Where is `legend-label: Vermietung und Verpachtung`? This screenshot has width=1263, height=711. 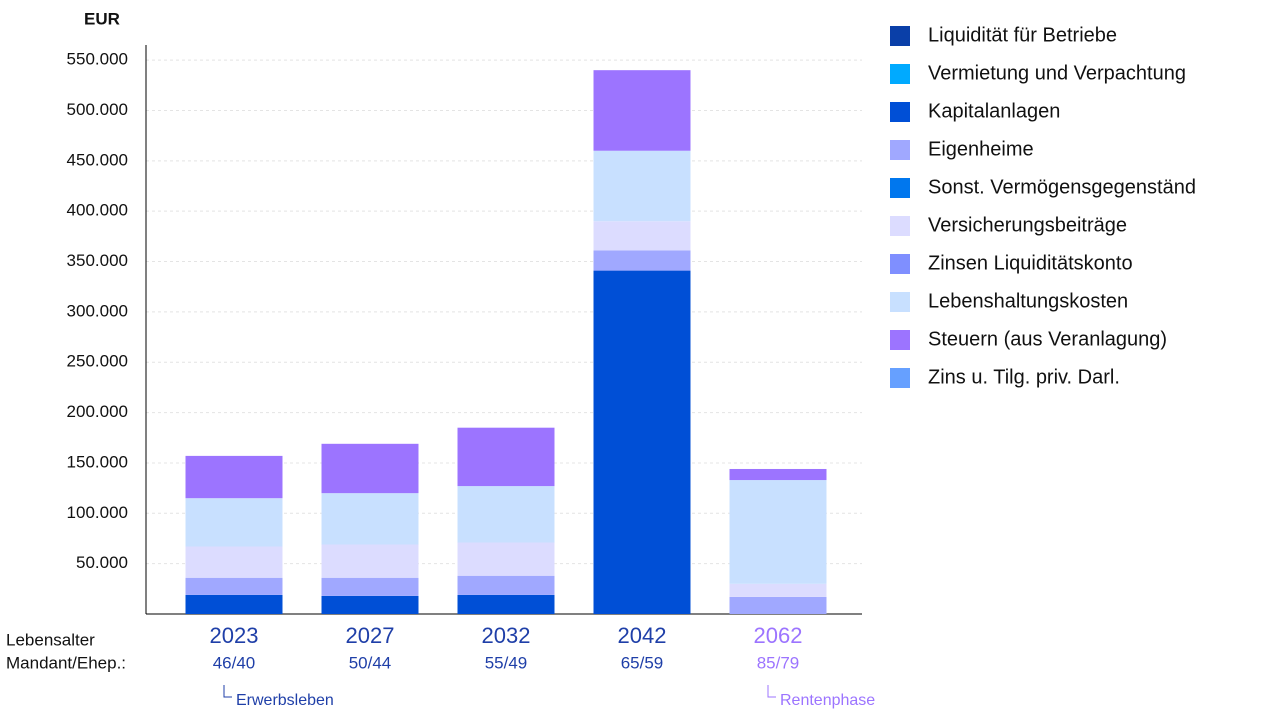
legend-label: Vermietung und Verpachtung is located at coordinates (1057, 73).